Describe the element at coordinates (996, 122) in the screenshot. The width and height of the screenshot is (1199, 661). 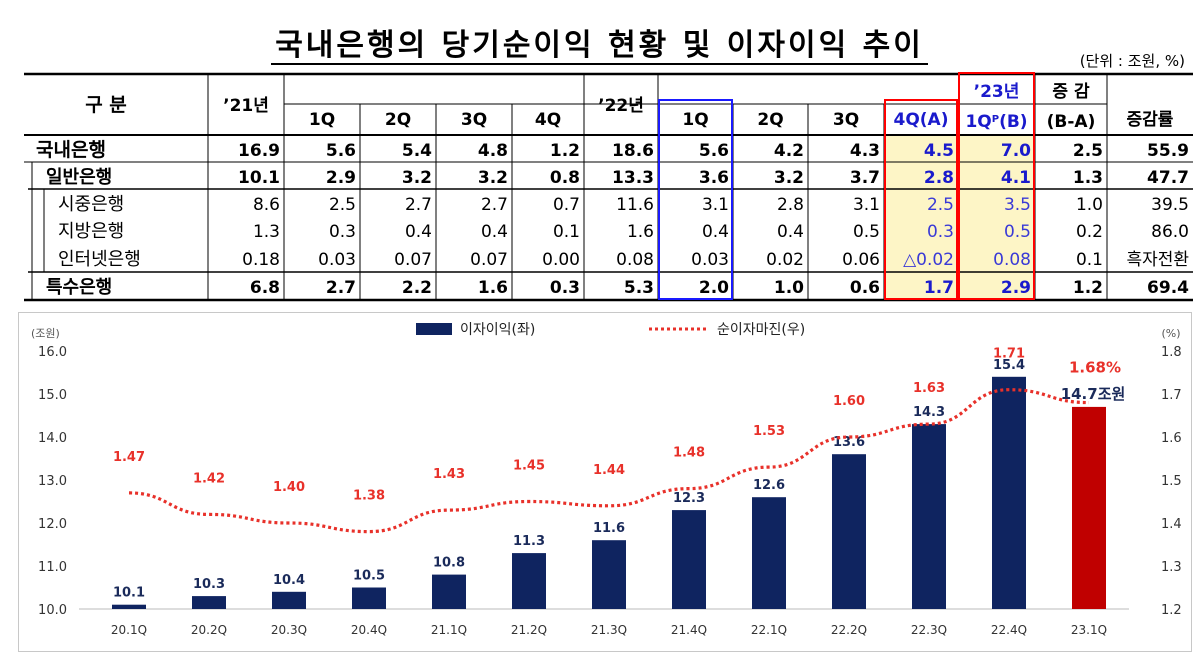
I see `header-q23-1: 1QP(B)` at that location.